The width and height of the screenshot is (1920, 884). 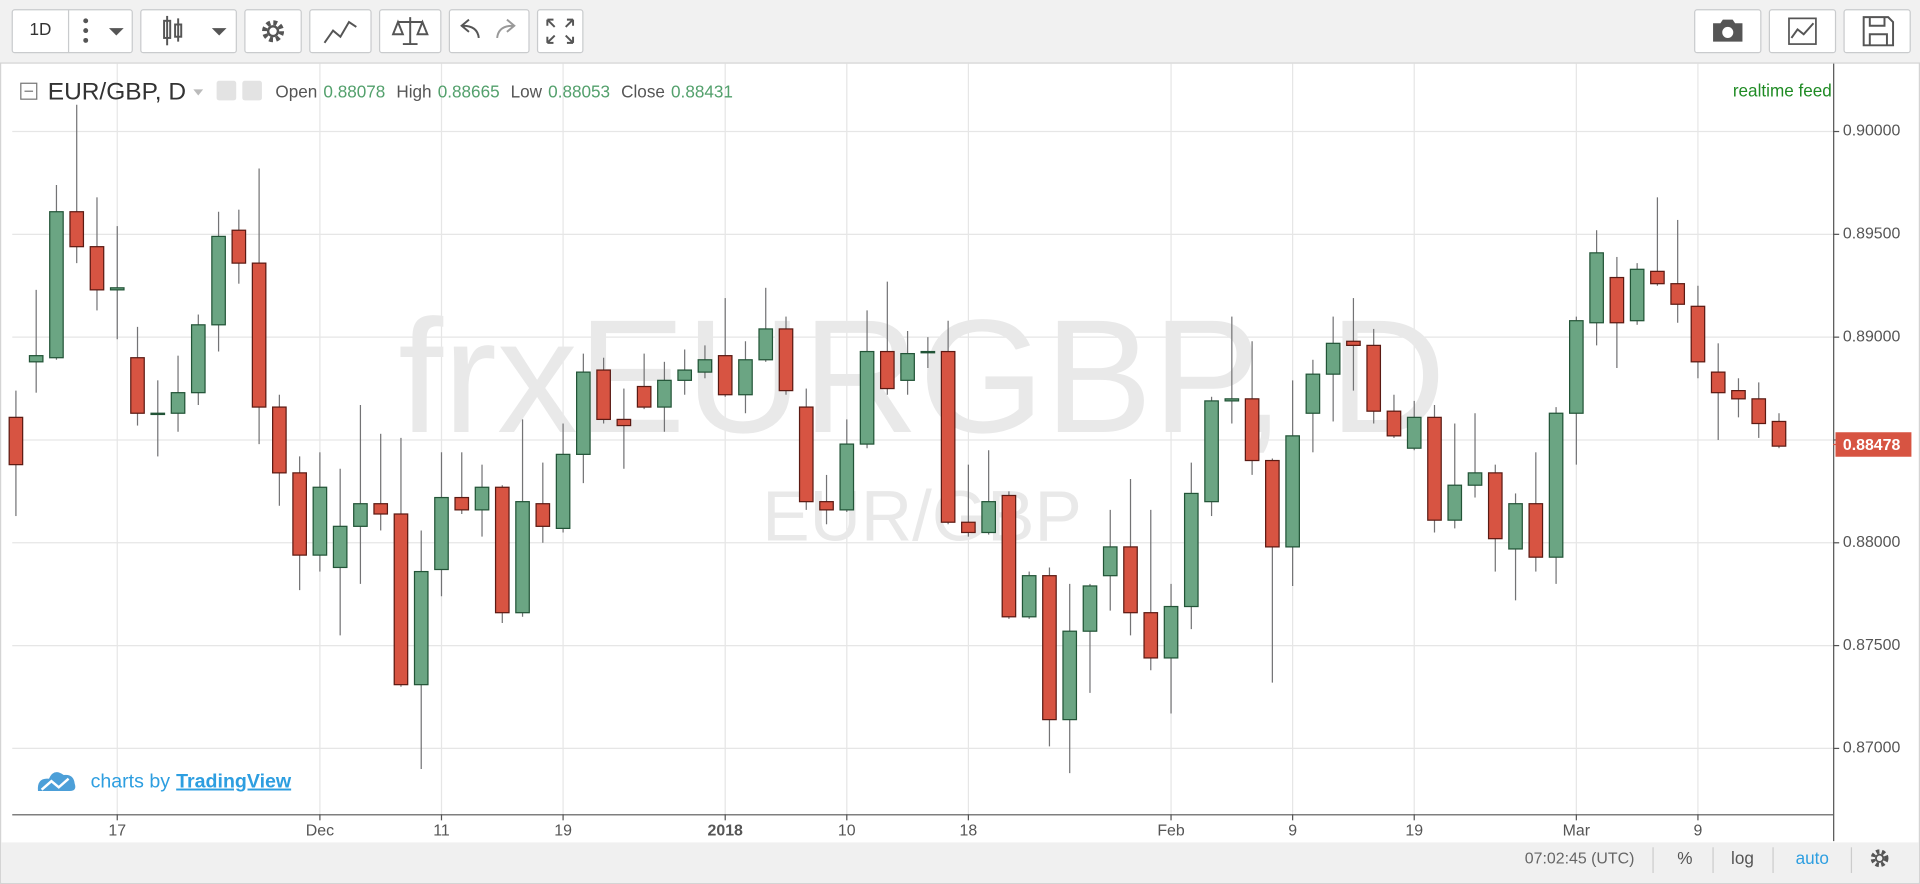 I want to click on fullscreen-button, so click(x=560, y=31).